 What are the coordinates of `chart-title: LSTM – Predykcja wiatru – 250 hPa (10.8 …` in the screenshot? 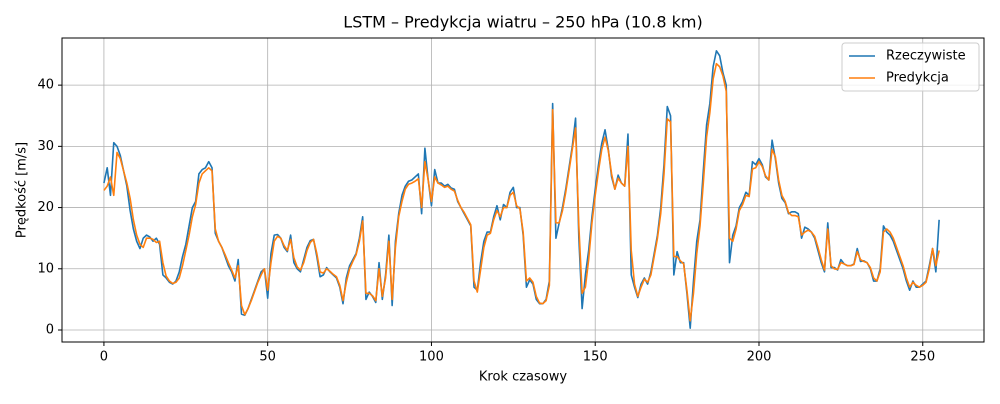 It's located at (522, 22).